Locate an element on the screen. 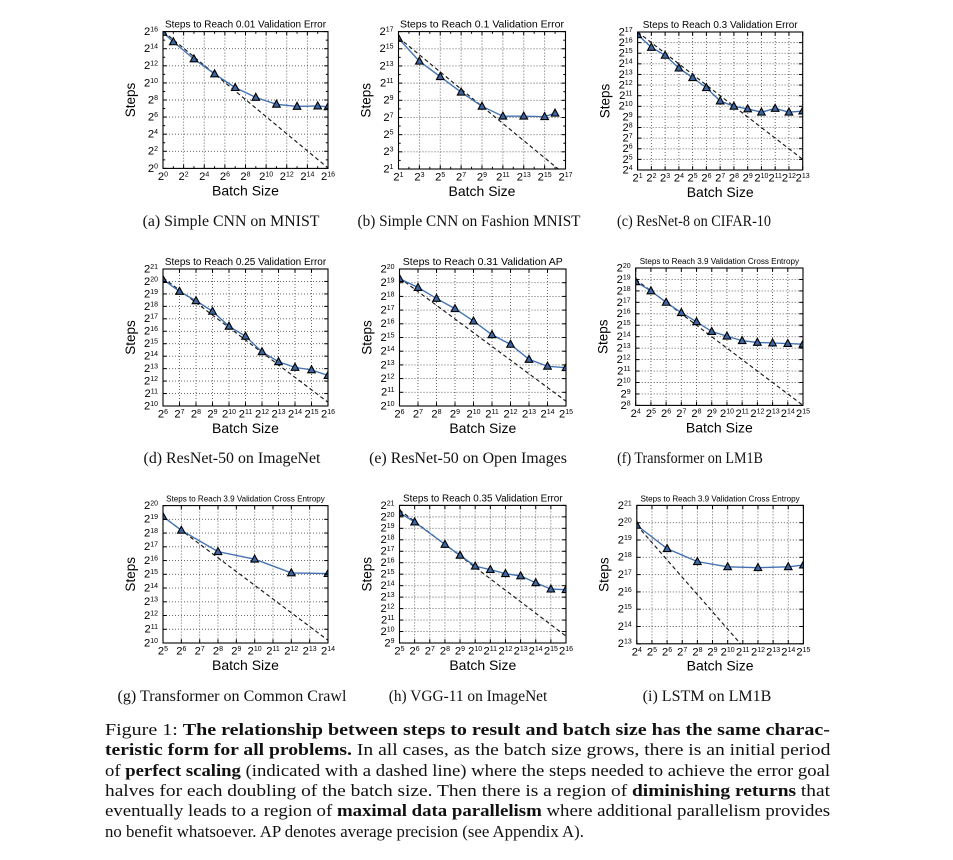  svg-text:Steps to Reach 0.25 Validation: Steps to Reach 0.25 Validation Error is located at coordinates (246, 262).